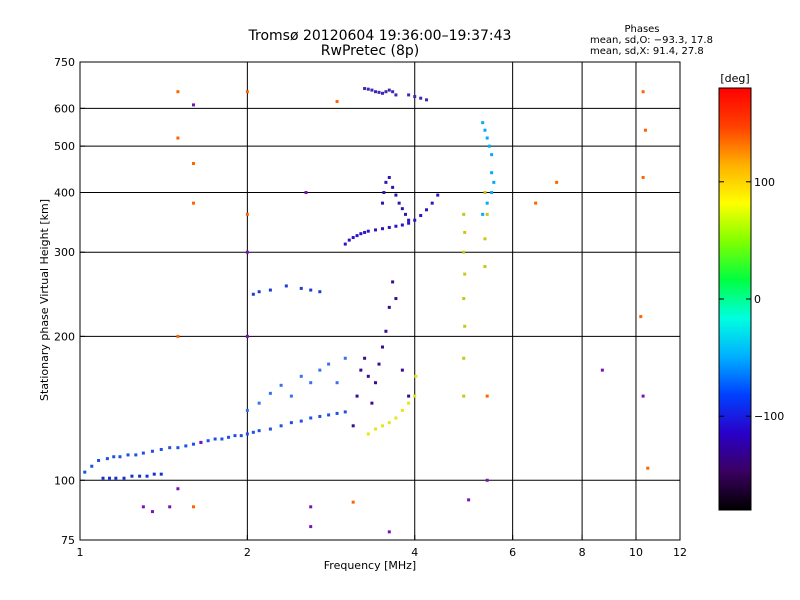 This screenshot has height=600, width=800. What do you see at coordinates (247, 552) in the screenshot?
I see `x-tick-label: 2` at bounding box center [247, 552].